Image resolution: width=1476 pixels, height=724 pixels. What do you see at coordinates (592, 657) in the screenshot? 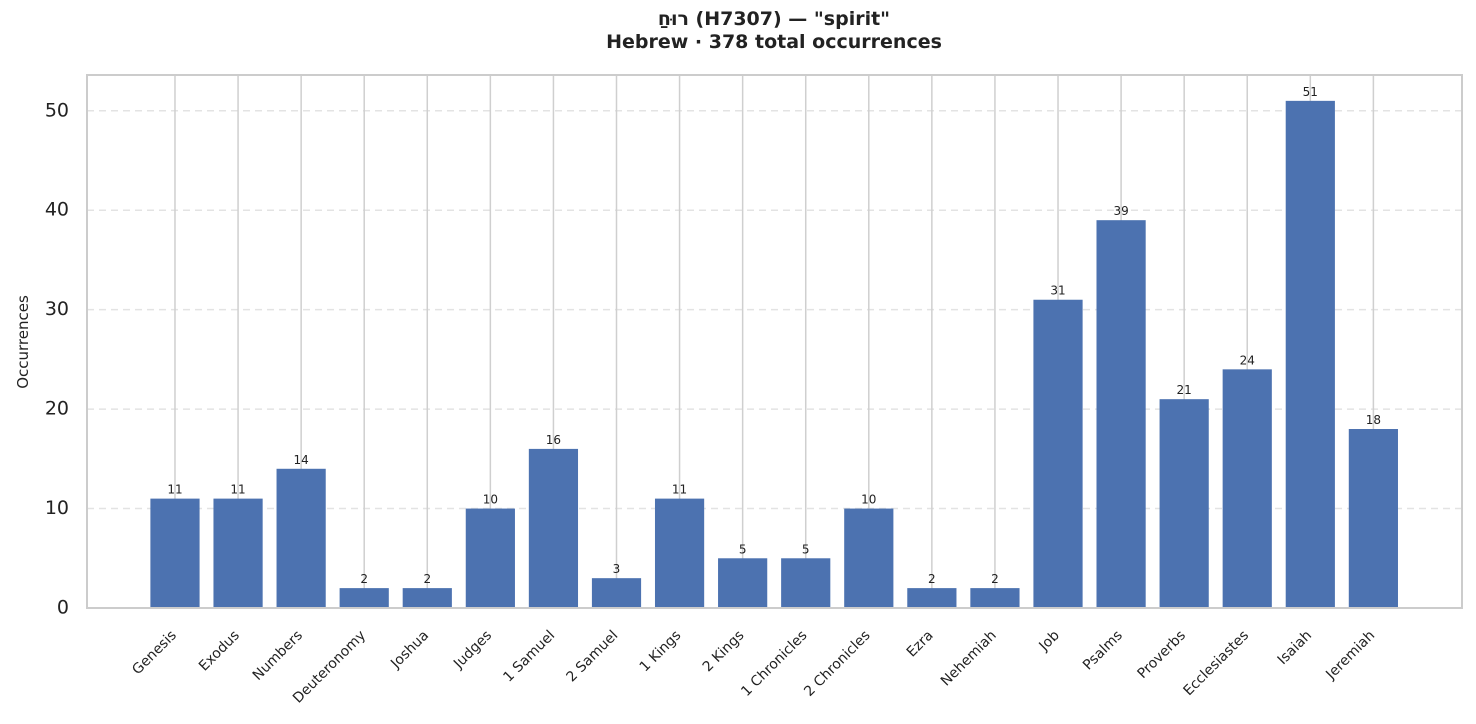
I see `x-tick-label: 2 Samuel` at bounding box center [592, 657].